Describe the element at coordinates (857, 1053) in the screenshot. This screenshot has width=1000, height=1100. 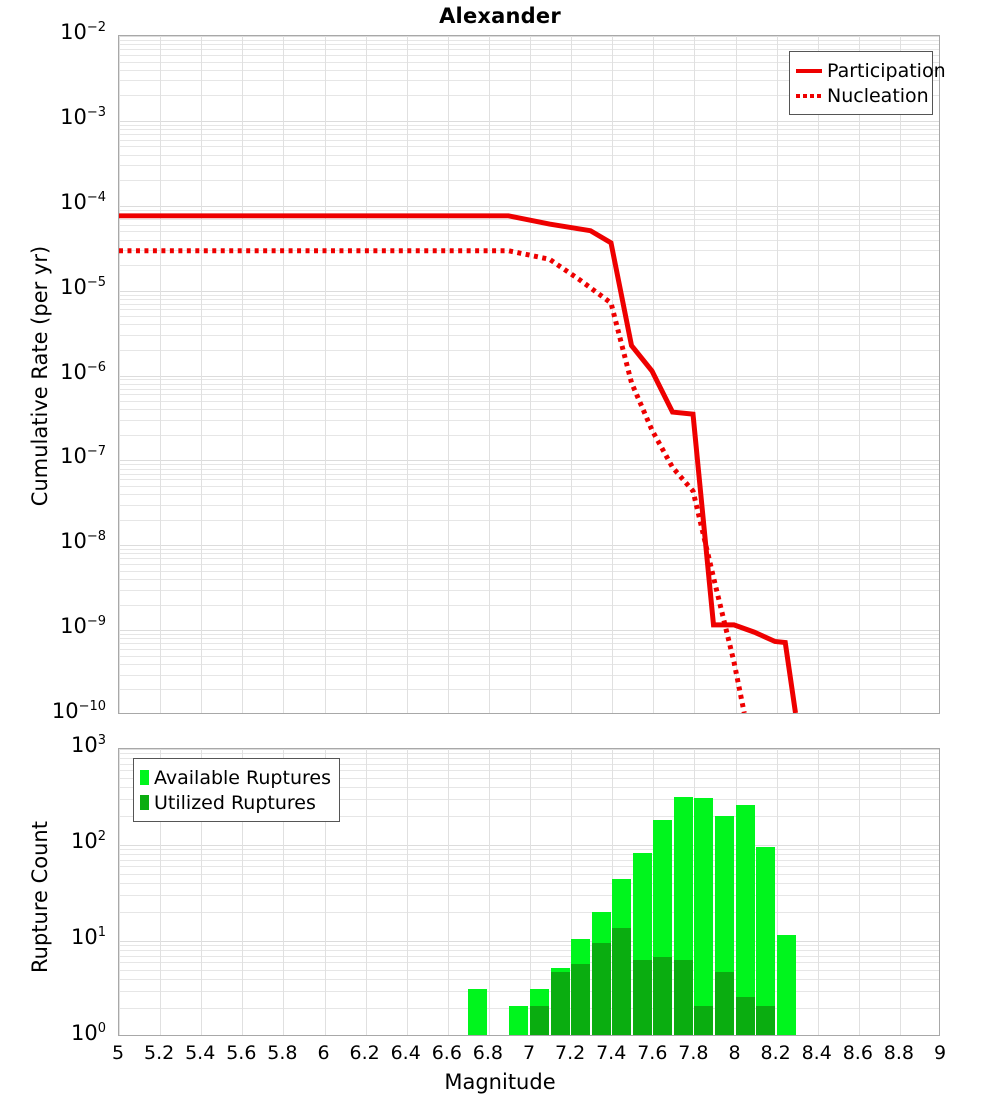
I see `xaxis-tick-label: 8.6` at that location.